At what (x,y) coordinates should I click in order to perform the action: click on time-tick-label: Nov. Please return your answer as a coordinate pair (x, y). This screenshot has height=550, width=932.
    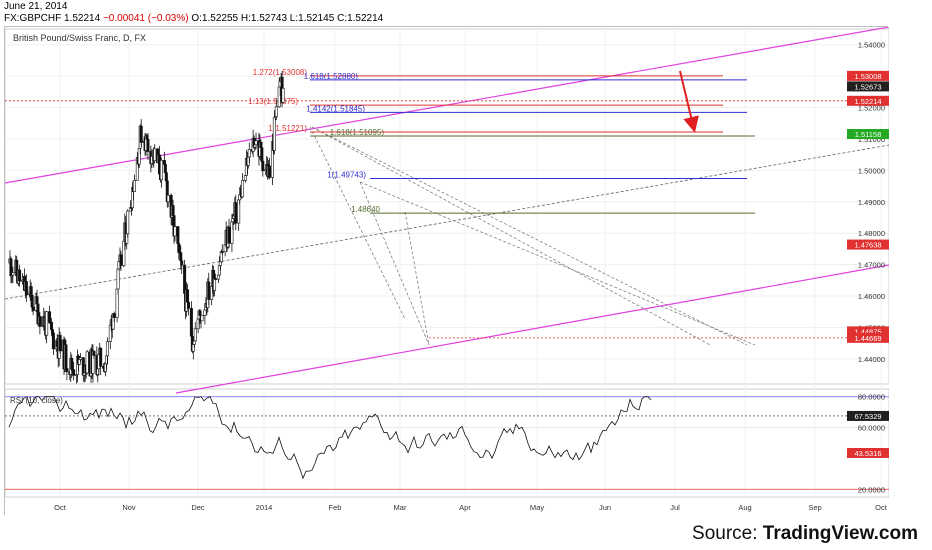
    Looking at the image, I should click on (129, 507).